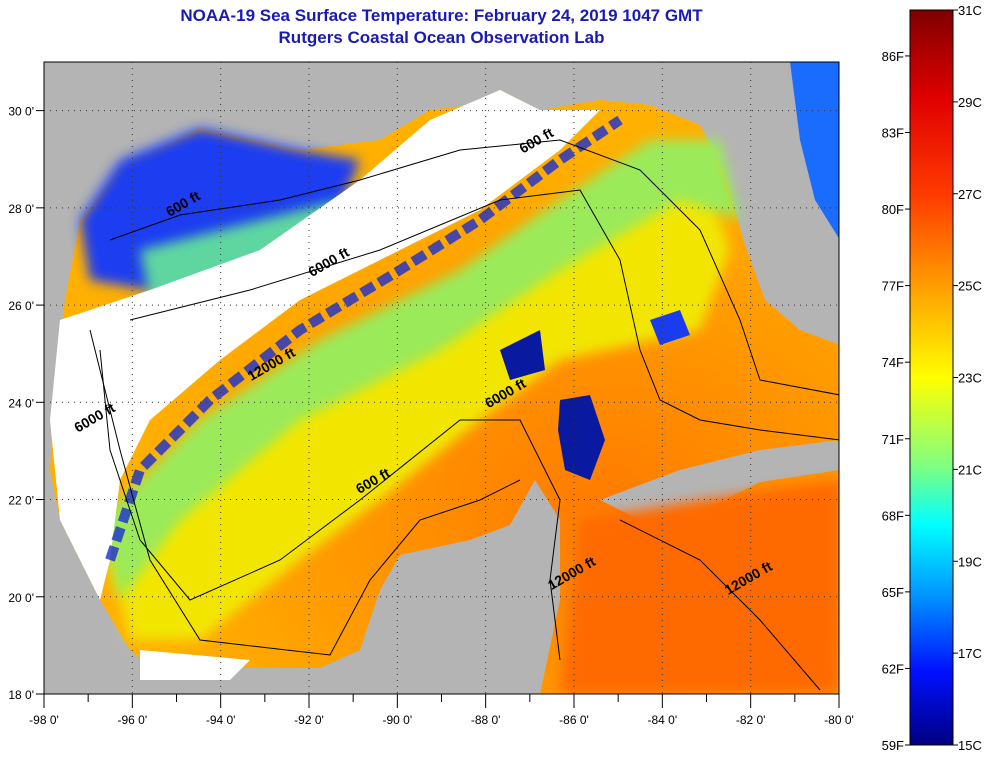 Image resolution: width=992 pixels, height=761 pixels. I want to click on fahrenheit-label: 68F, so click(893, 515).